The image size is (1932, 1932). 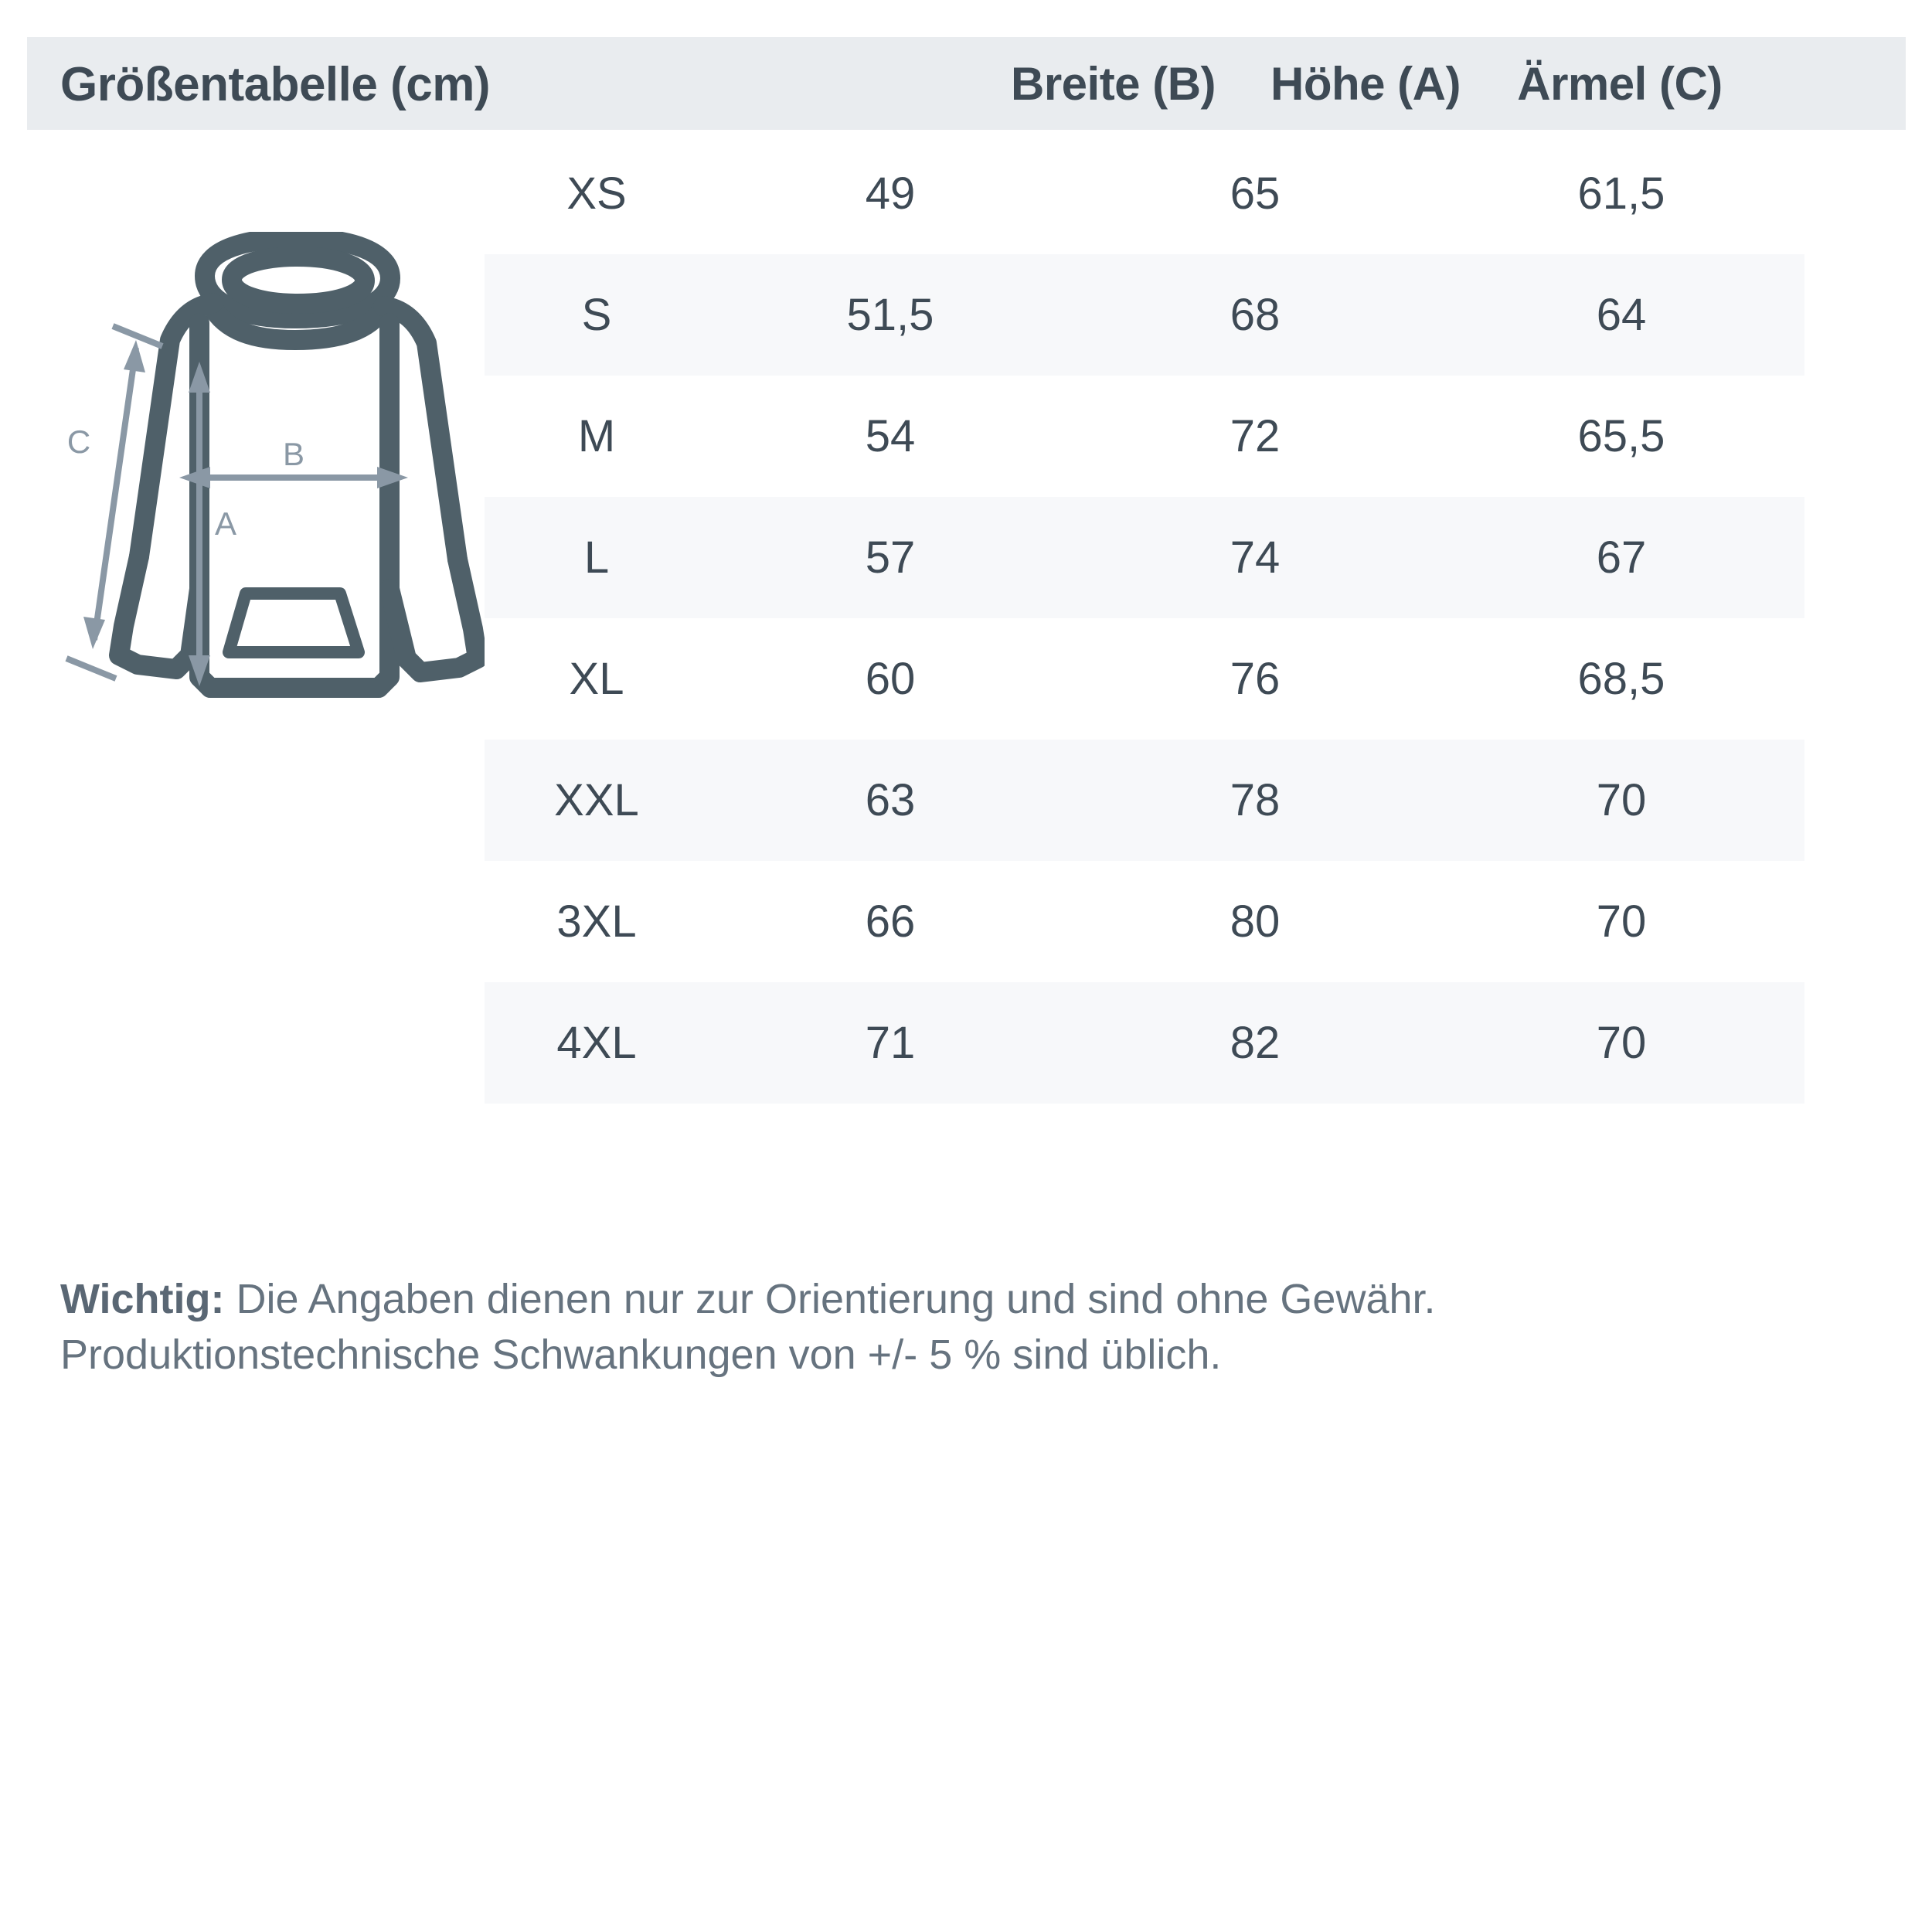 I want to click on cell-hoehe: 74, so click(x=1255, y=557).